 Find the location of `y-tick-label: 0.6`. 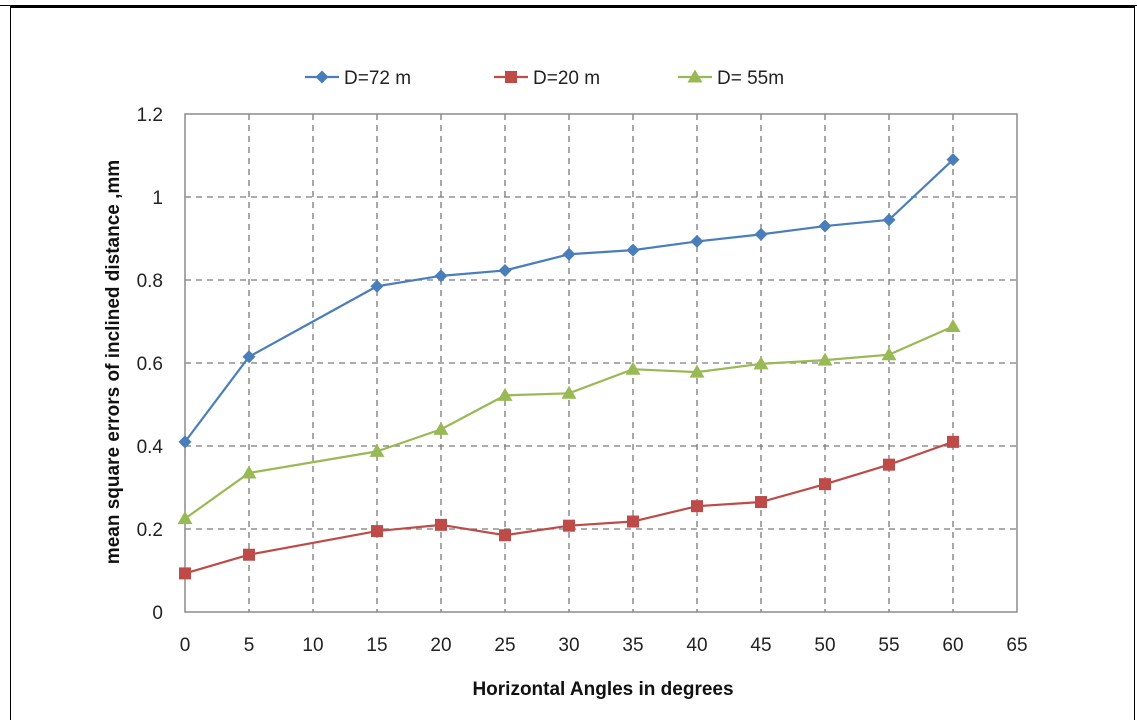

y-tick-label: 0.6 is located at coordinates (150, 364).